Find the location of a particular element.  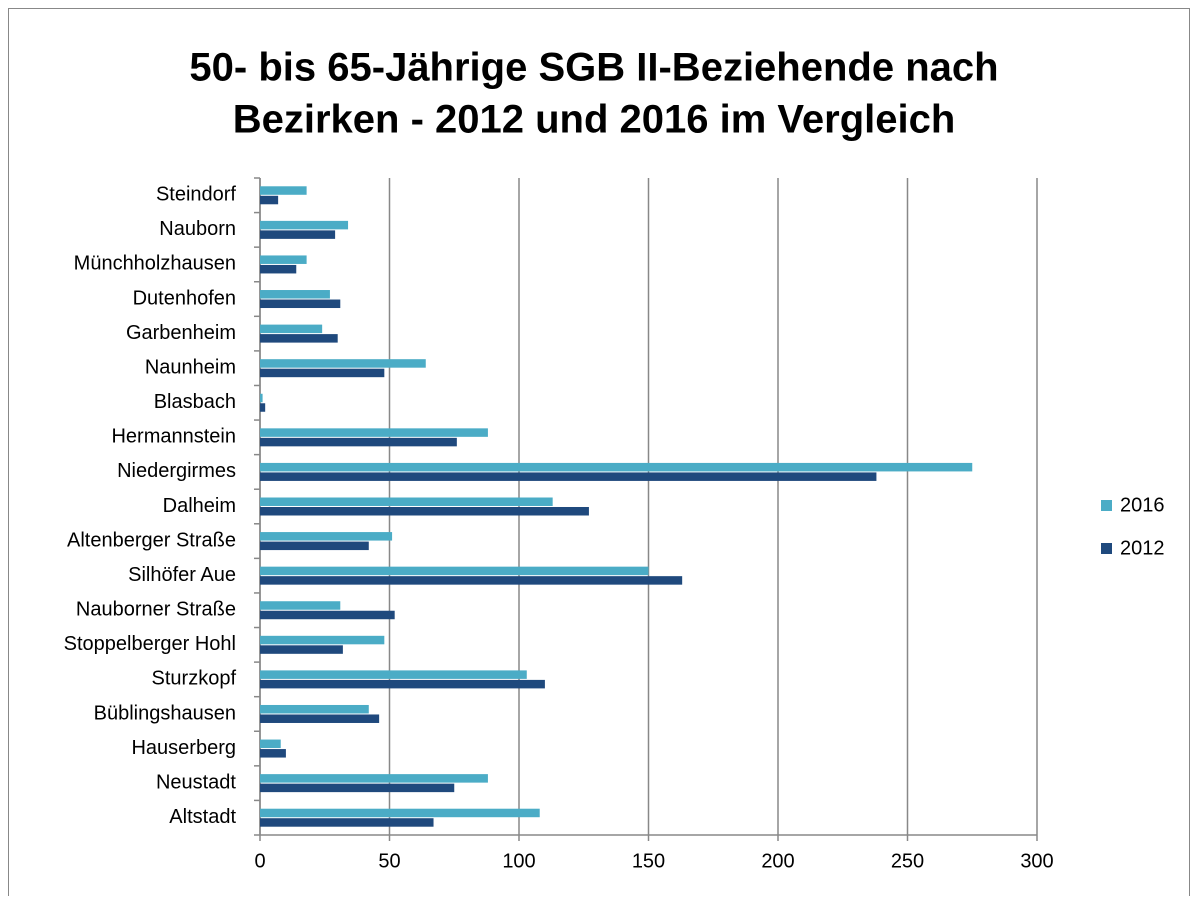

x-tick-label: 200 is located at coordinates (777, 861).